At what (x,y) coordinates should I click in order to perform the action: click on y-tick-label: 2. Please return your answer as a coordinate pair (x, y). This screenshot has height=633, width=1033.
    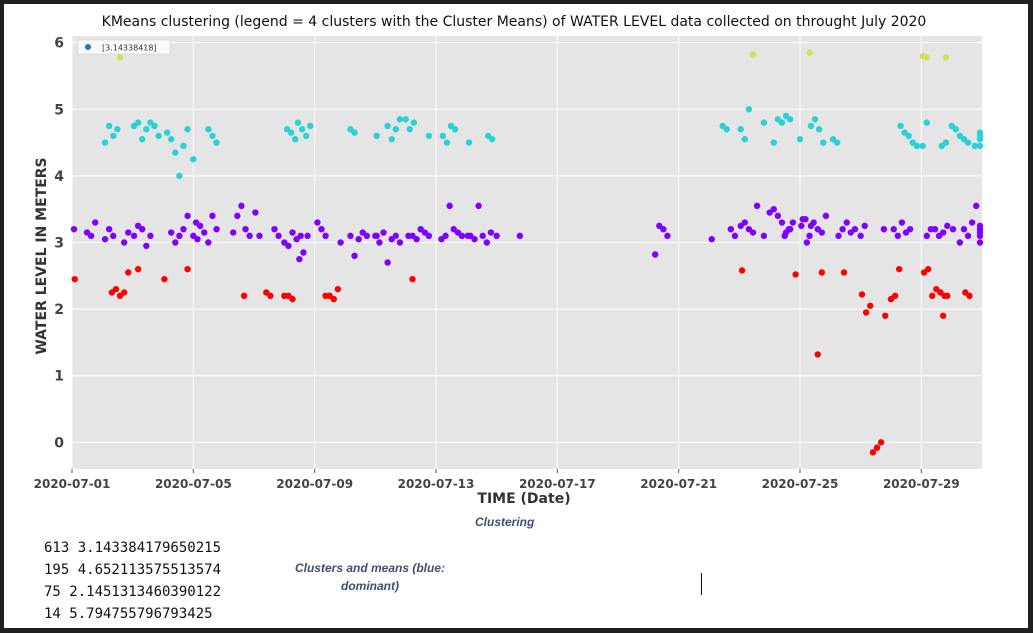
    Looking at the image, I should click on (59, 310).